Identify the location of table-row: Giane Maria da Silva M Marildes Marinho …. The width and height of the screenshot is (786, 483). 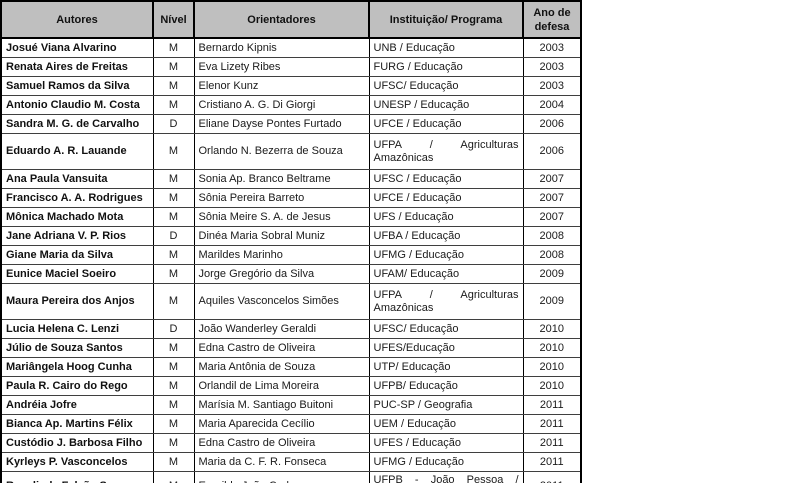
(291, 255).